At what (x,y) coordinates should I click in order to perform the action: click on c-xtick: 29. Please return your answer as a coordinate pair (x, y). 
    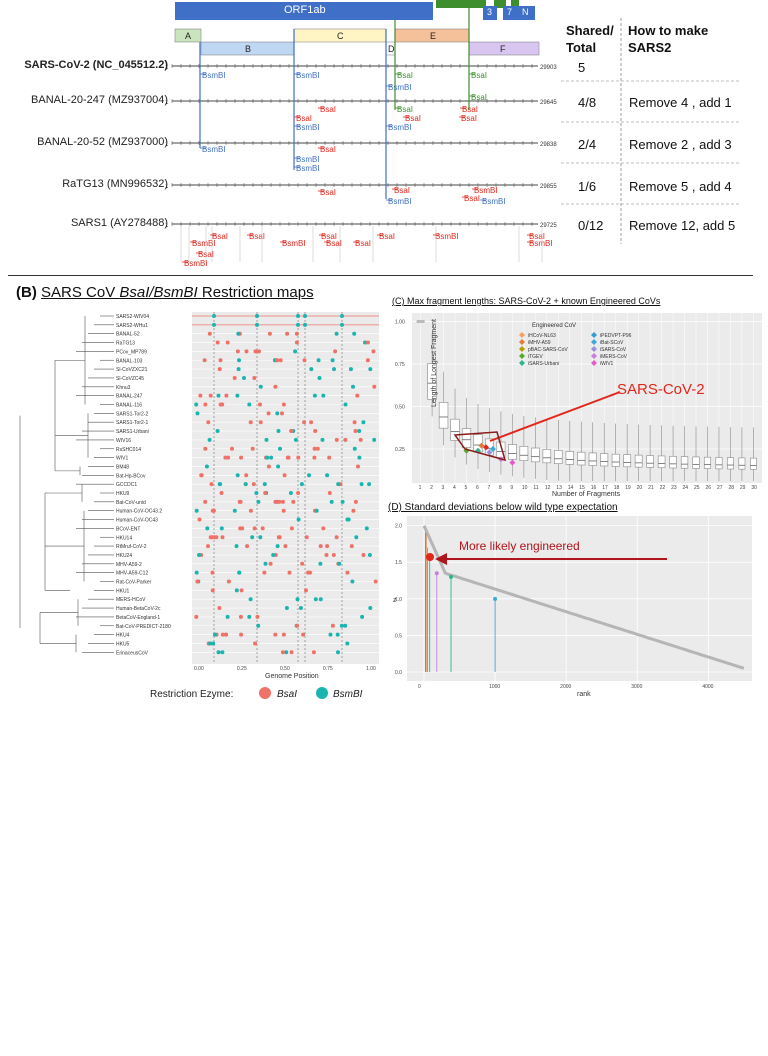
    Looking at the image, I should click on (743, 488).